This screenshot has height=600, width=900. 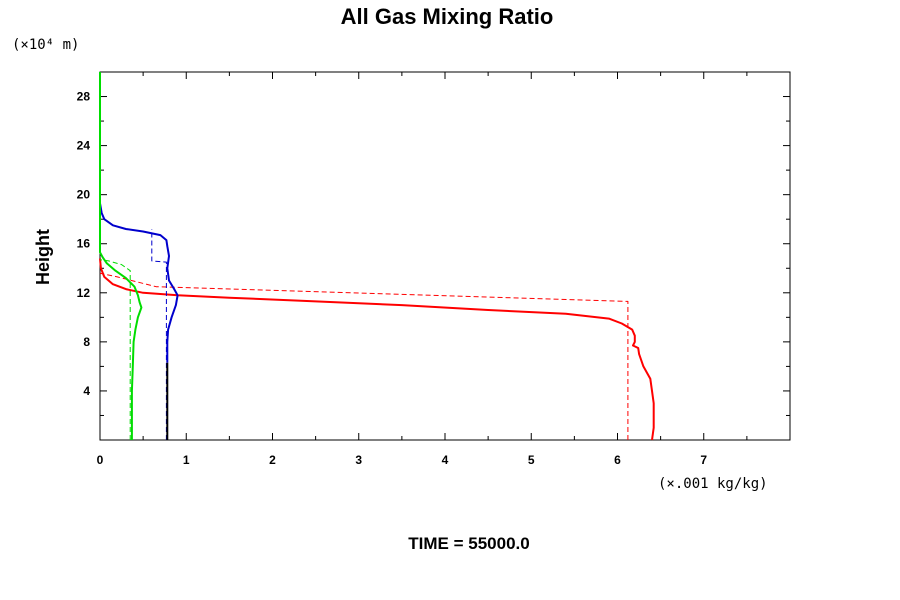 What do you see at coordinates (445, 460) in the screenshot?
I see `x-tick-label: 4` at bounding box center [445, 460].